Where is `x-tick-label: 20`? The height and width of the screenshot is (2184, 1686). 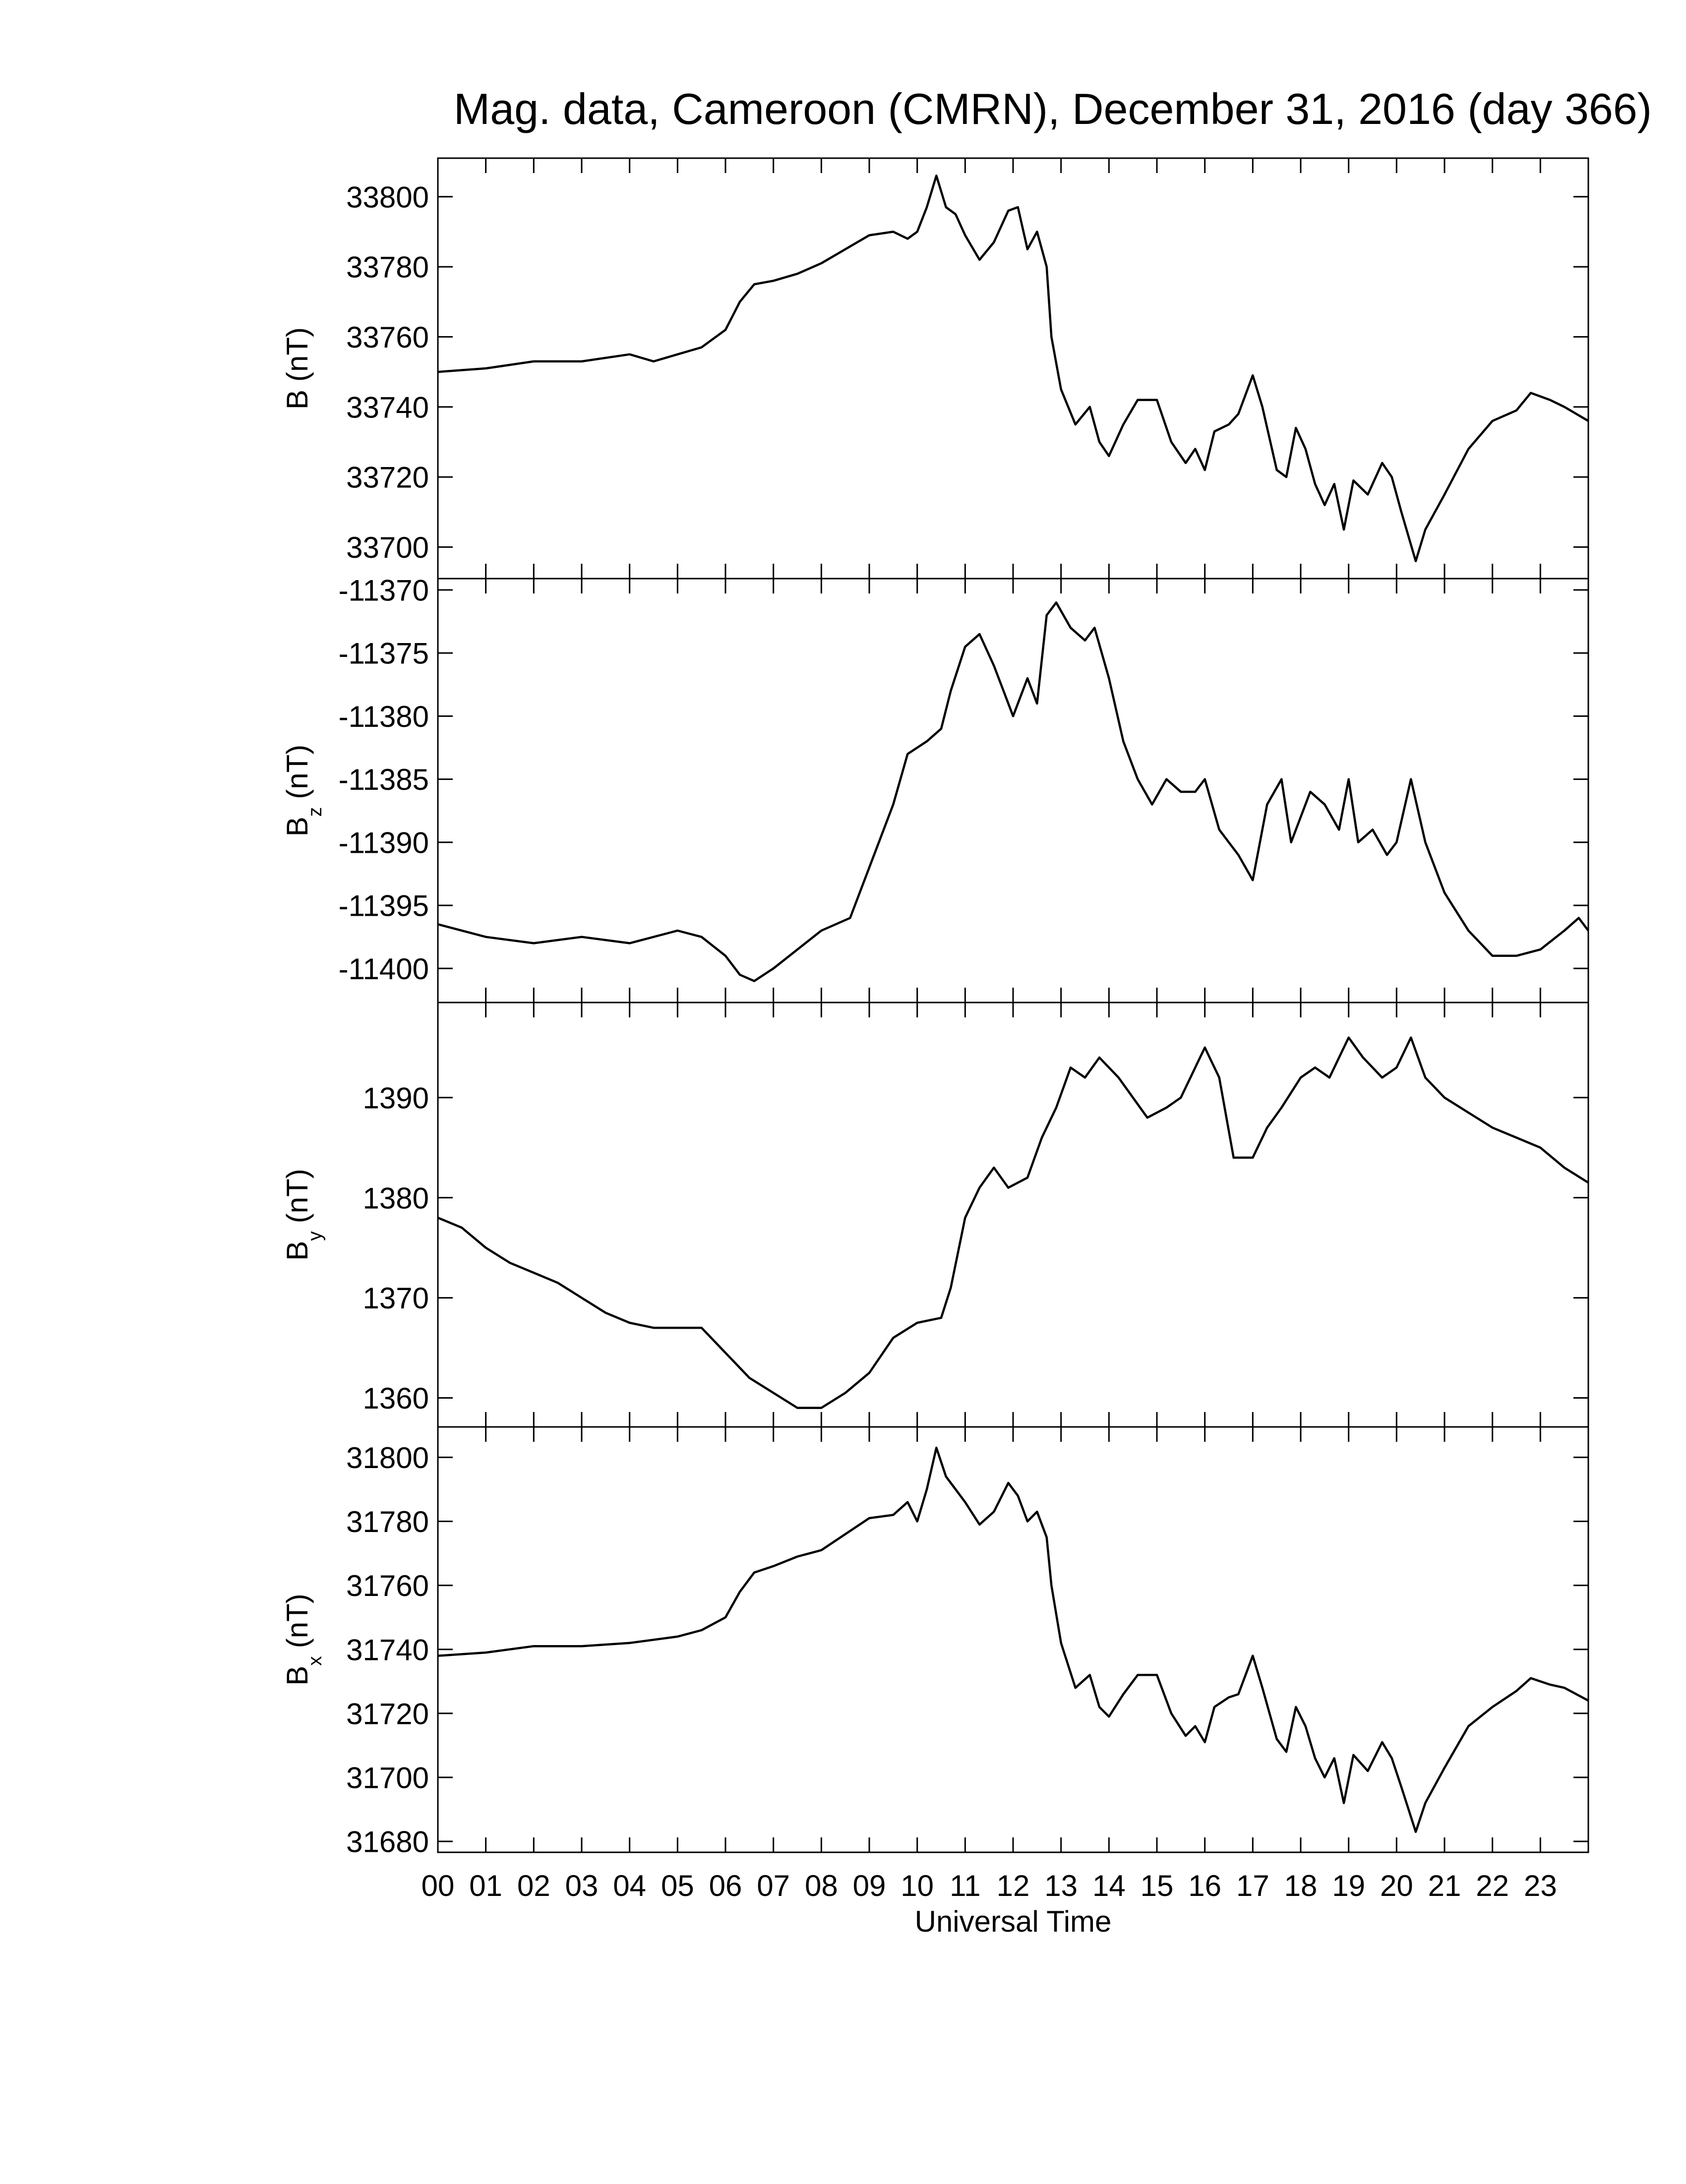
x-tick-label: 20 is located at coordinates (1397, 1885).